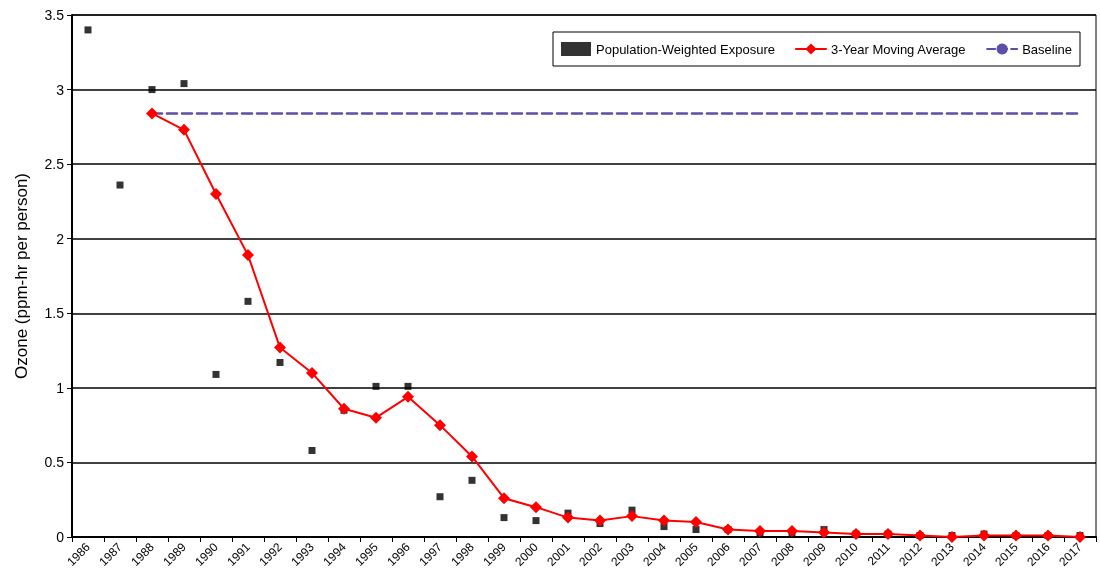  Describe the element at coordinates (54, 164) in the screenshot. I see `y-tick-label: 2.5` at that location.